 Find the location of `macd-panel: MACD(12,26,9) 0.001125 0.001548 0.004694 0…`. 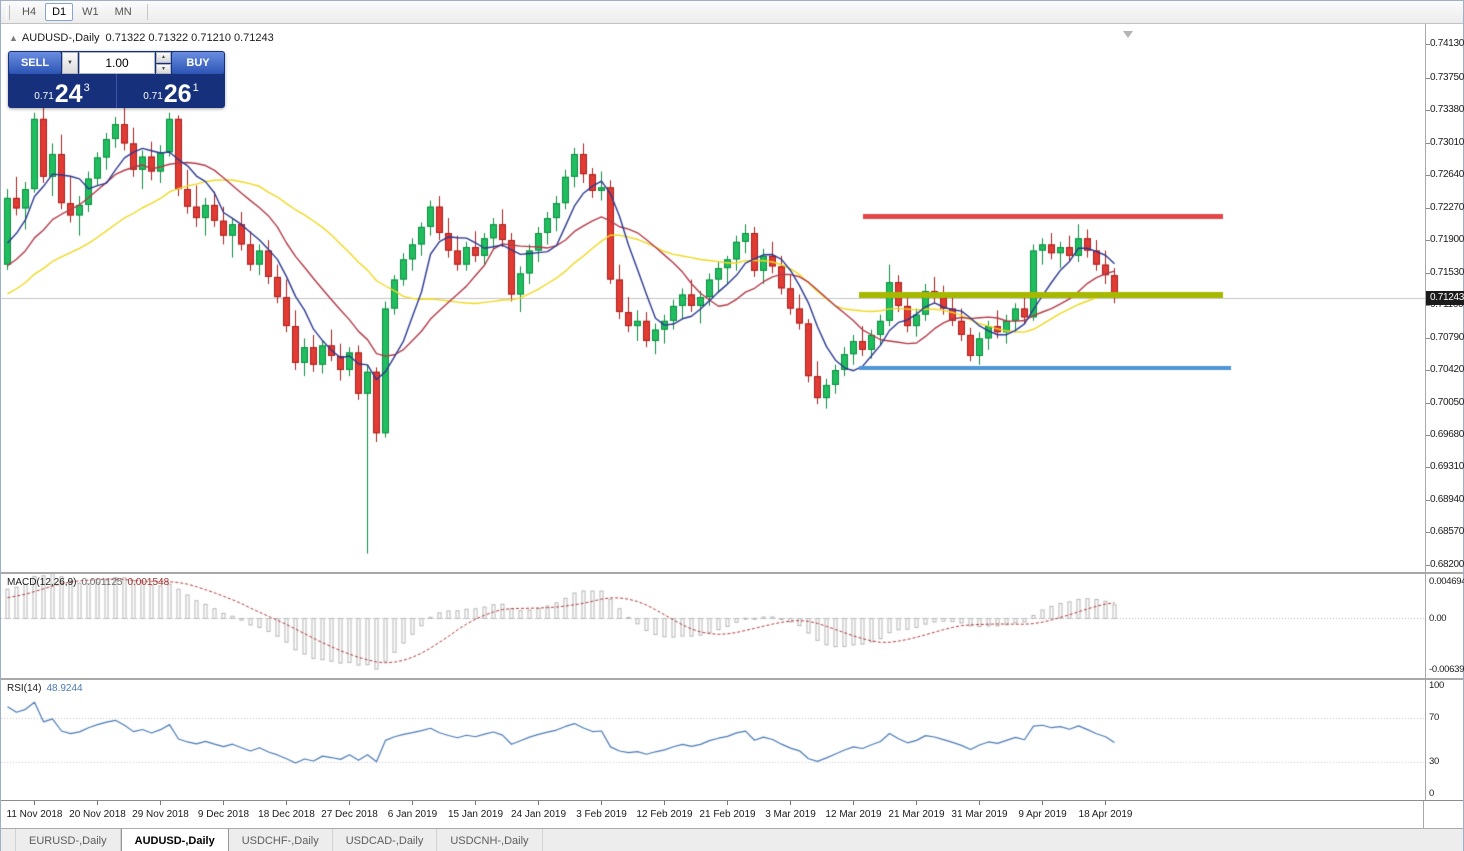

macd-panel: MACD(12,26,9) 0.001125 0.001548 0.004694 0… is located at coordinates (732, 625).